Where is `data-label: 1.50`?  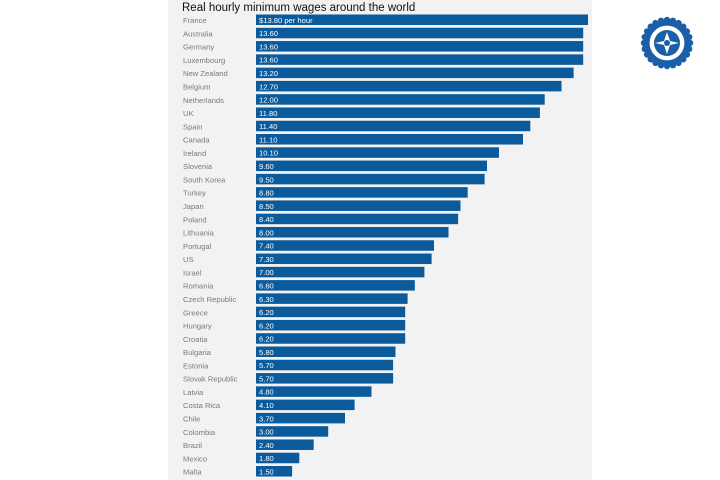 data-label: 1.50 is located at coordinates (266, 471).